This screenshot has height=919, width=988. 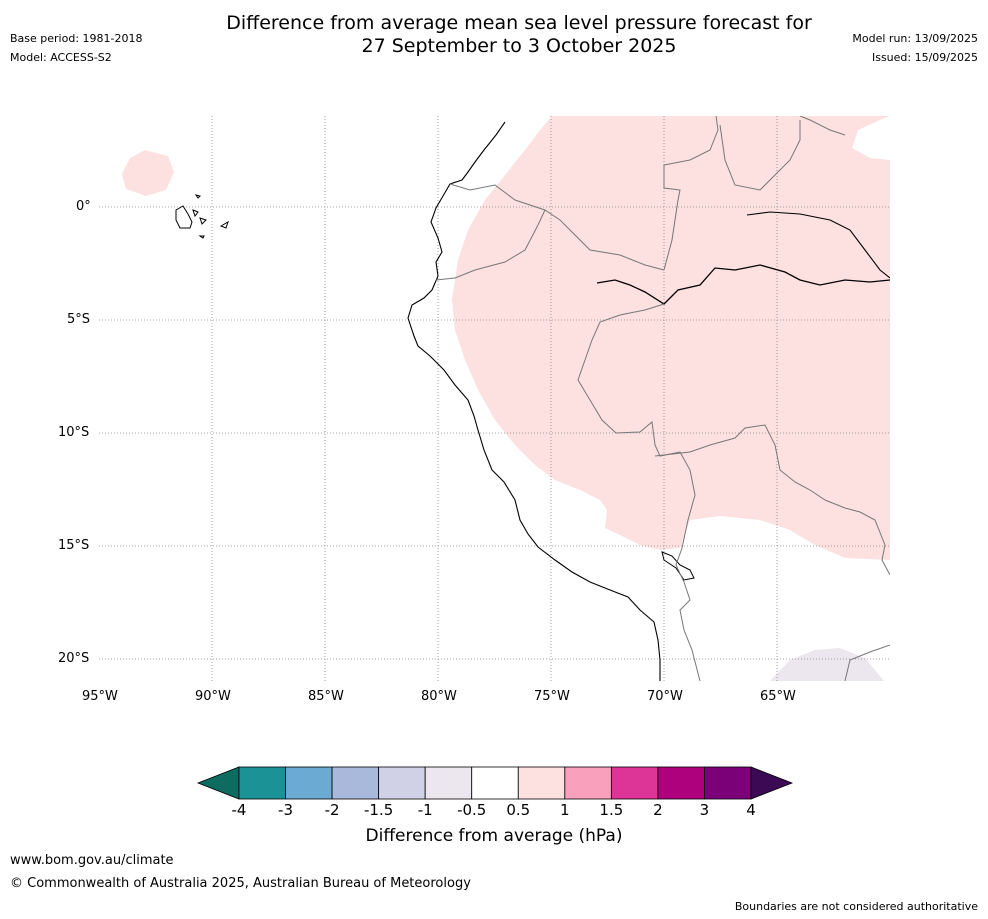 I want to click on colorbar-tick-label: -2, so click(x=332, y=810).